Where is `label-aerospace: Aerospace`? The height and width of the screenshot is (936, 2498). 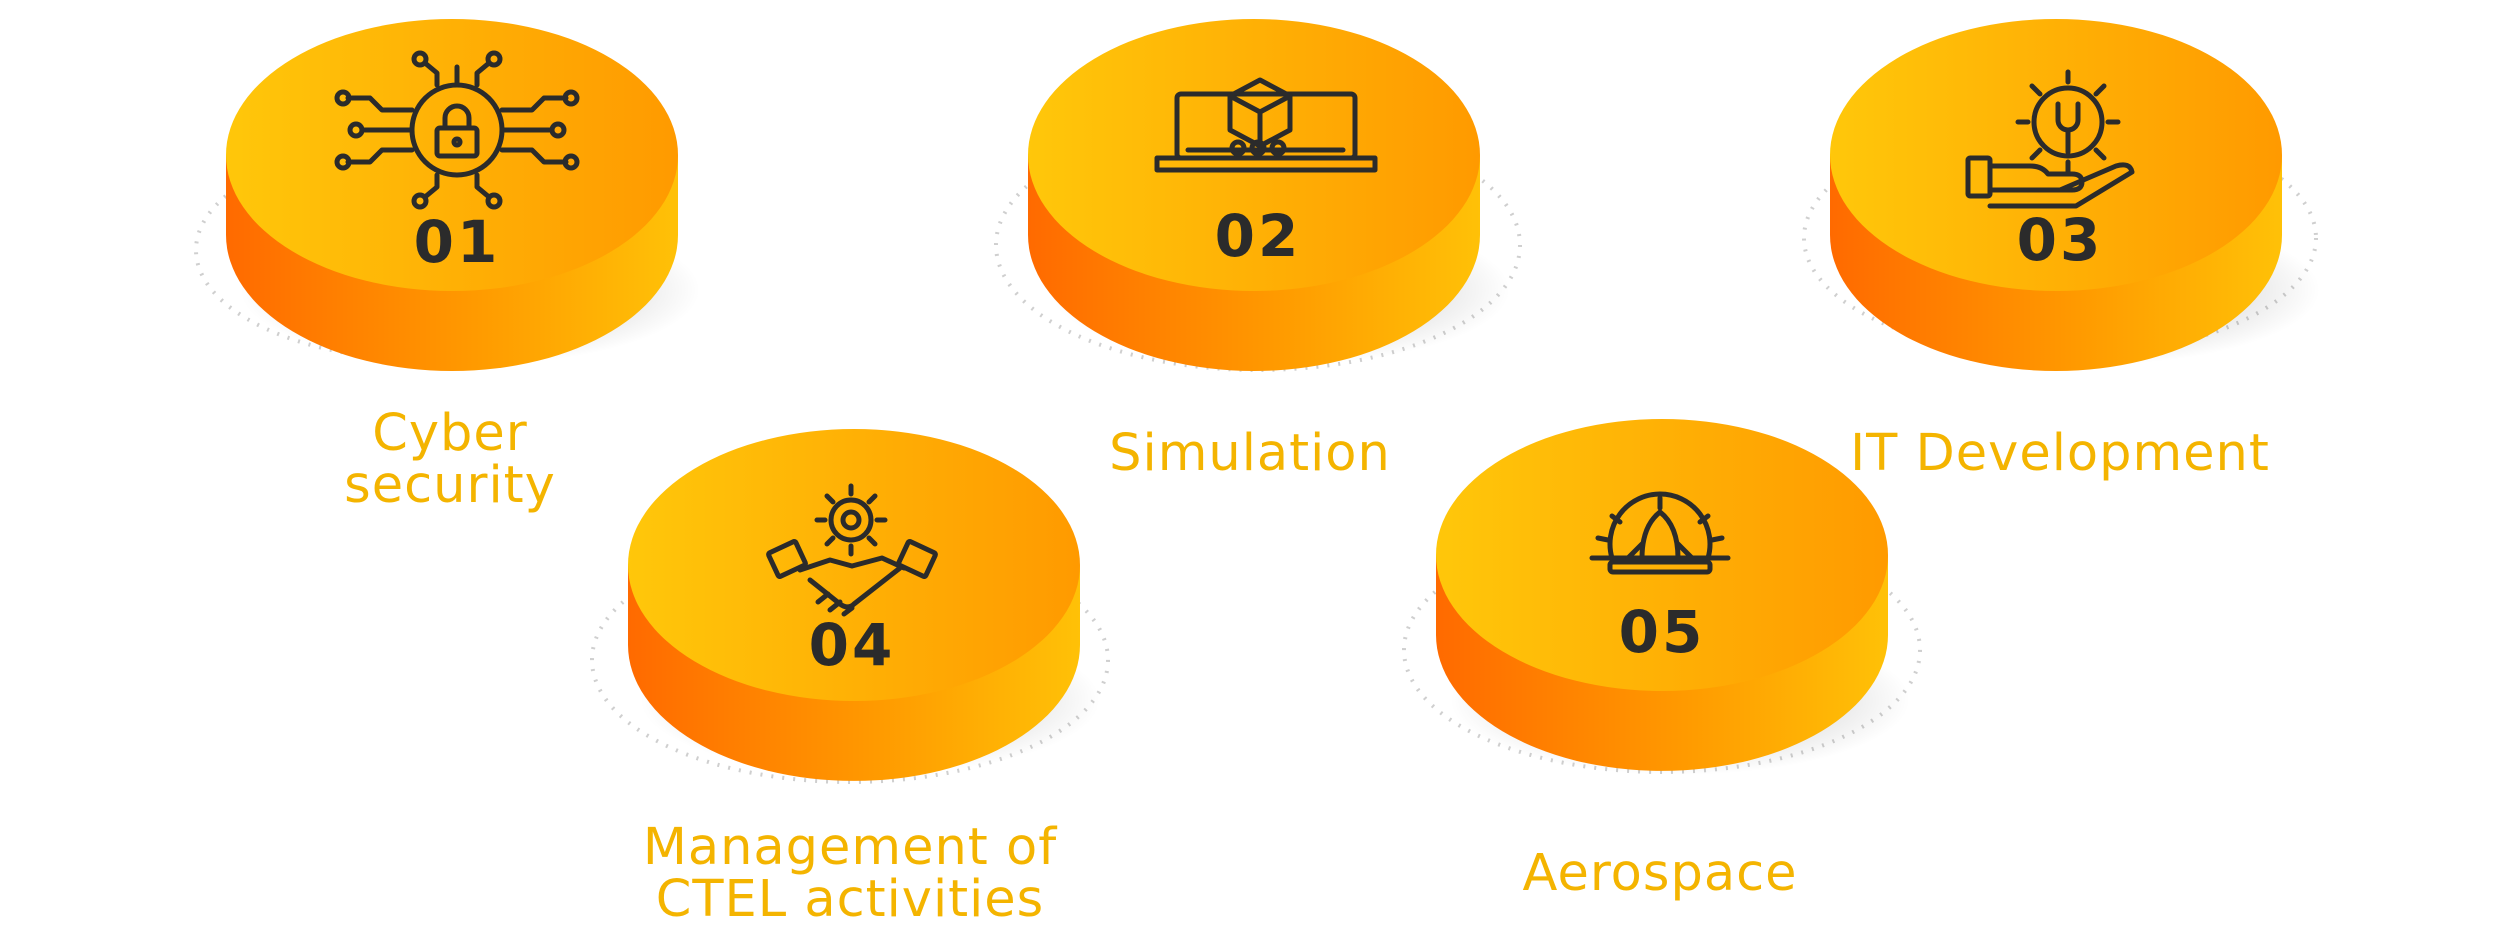
label-aerospace: Aerospace is located at coordinates (1660, 874).